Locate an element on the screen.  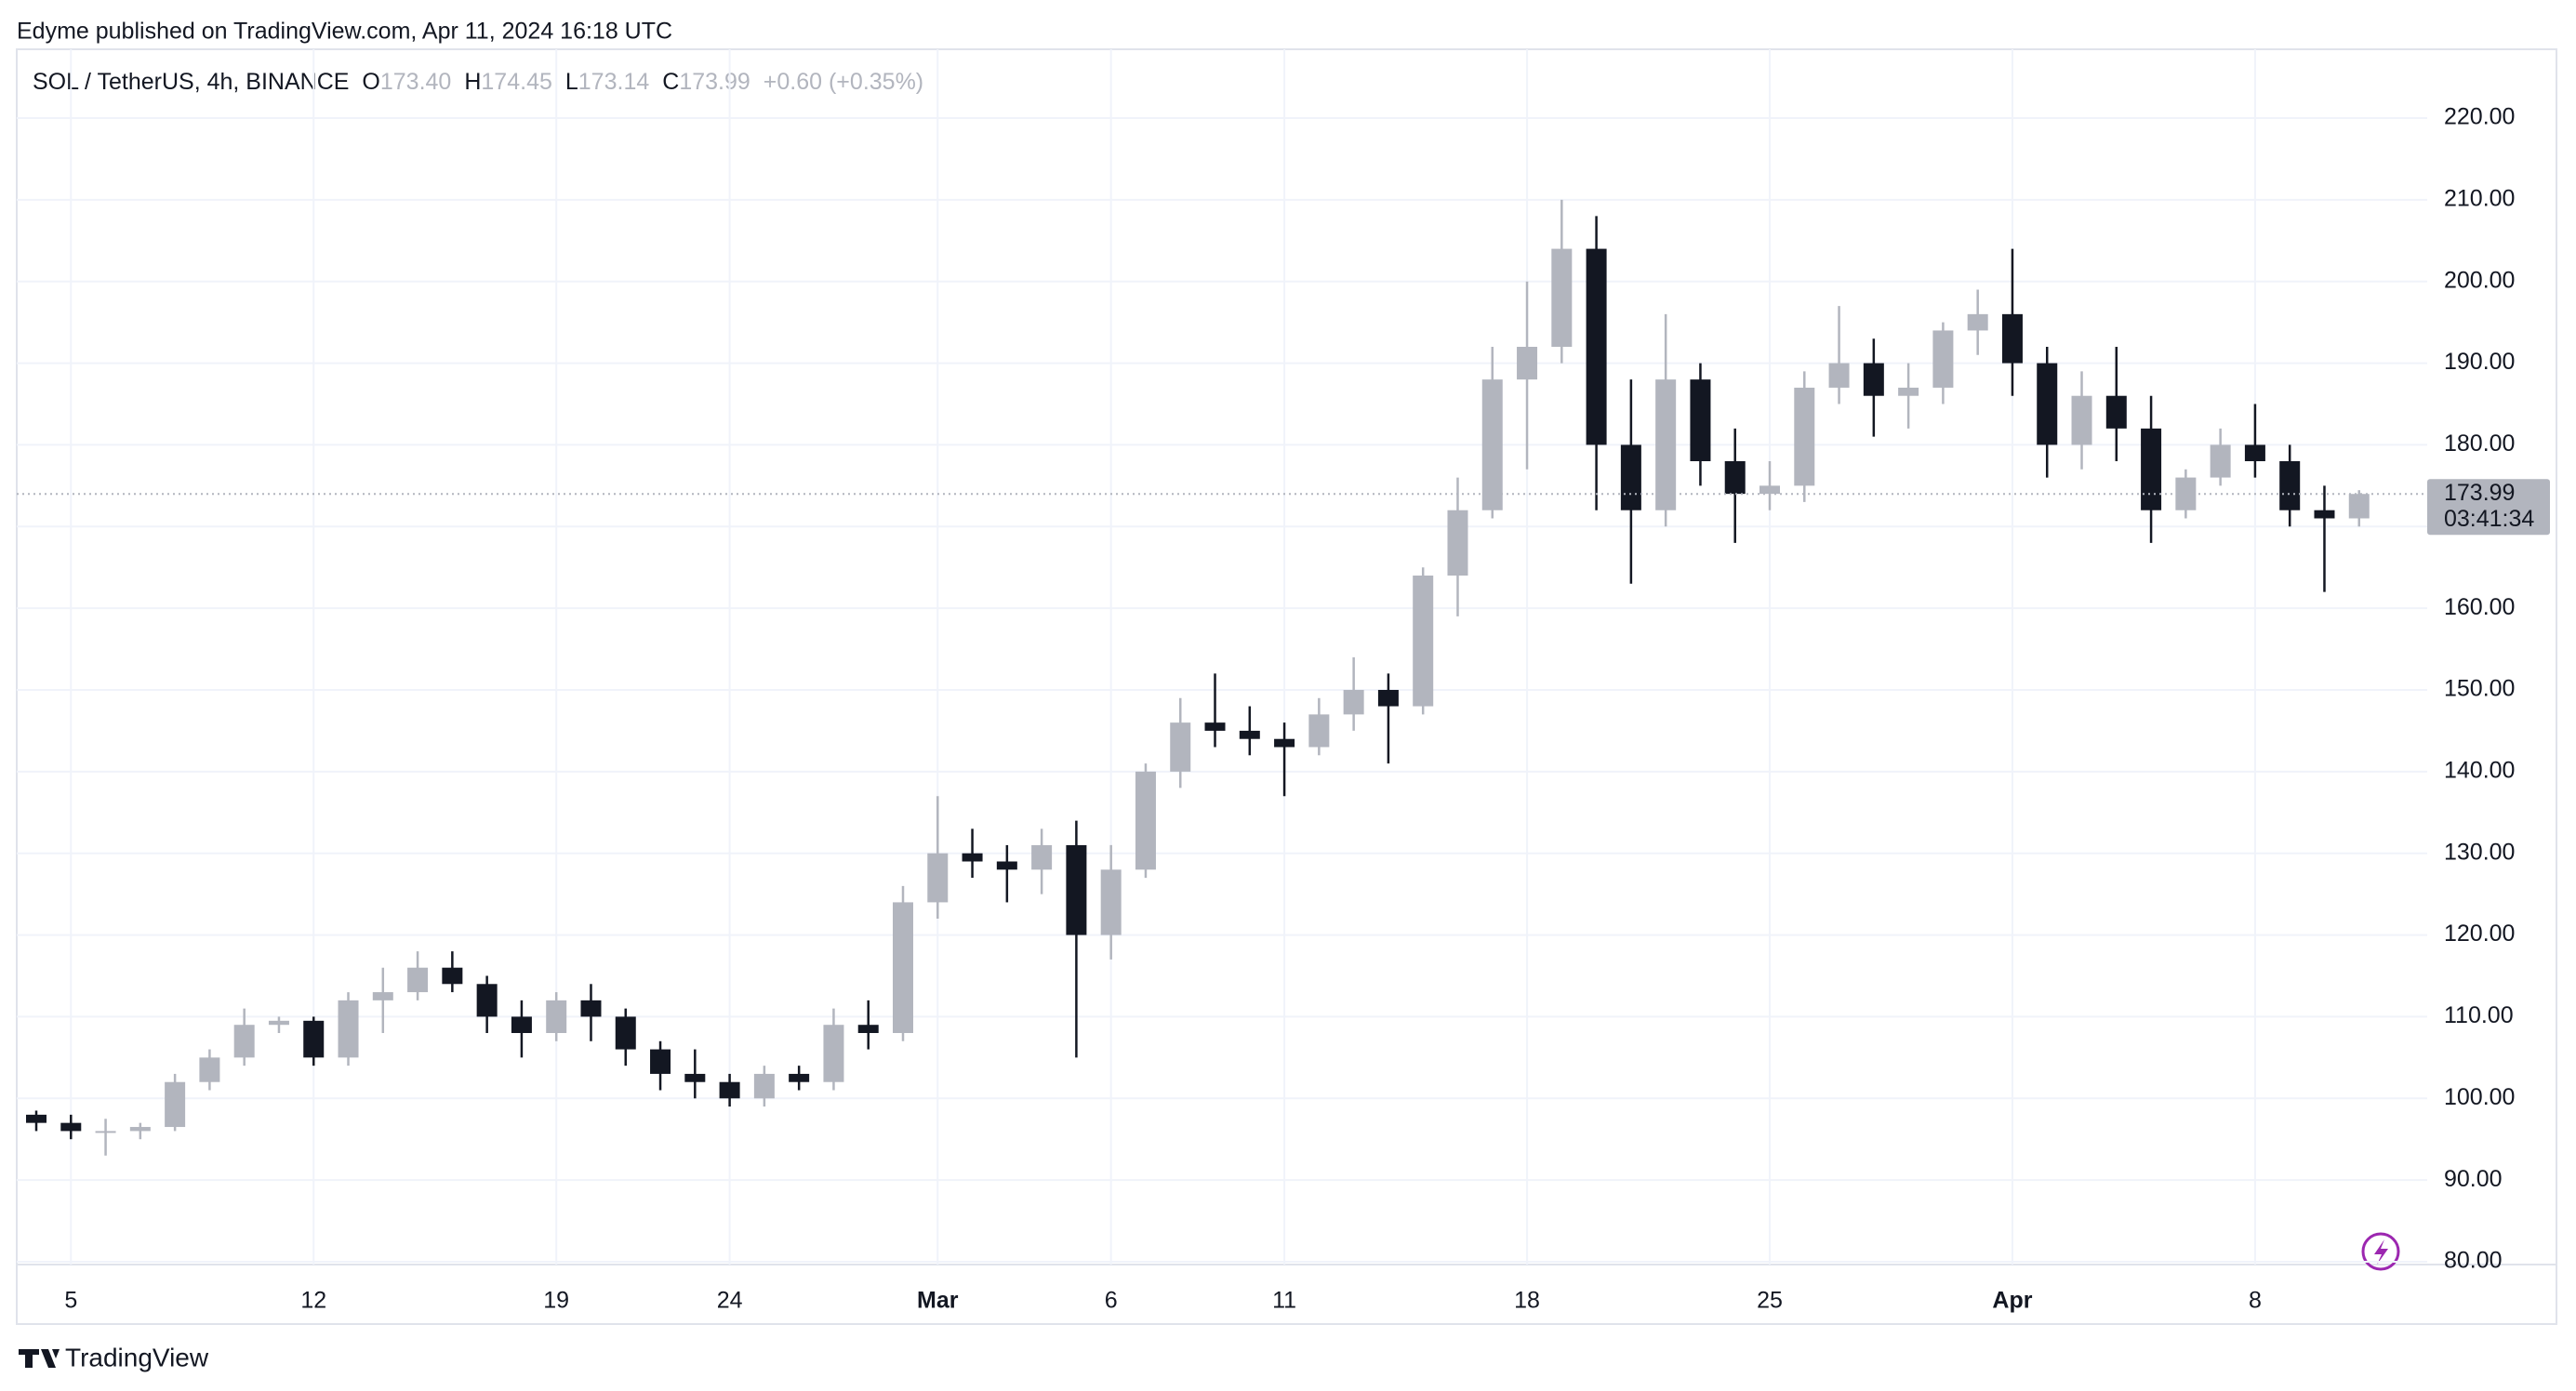
x-tick-label: Apr is located at coordinates (2012, 1301).